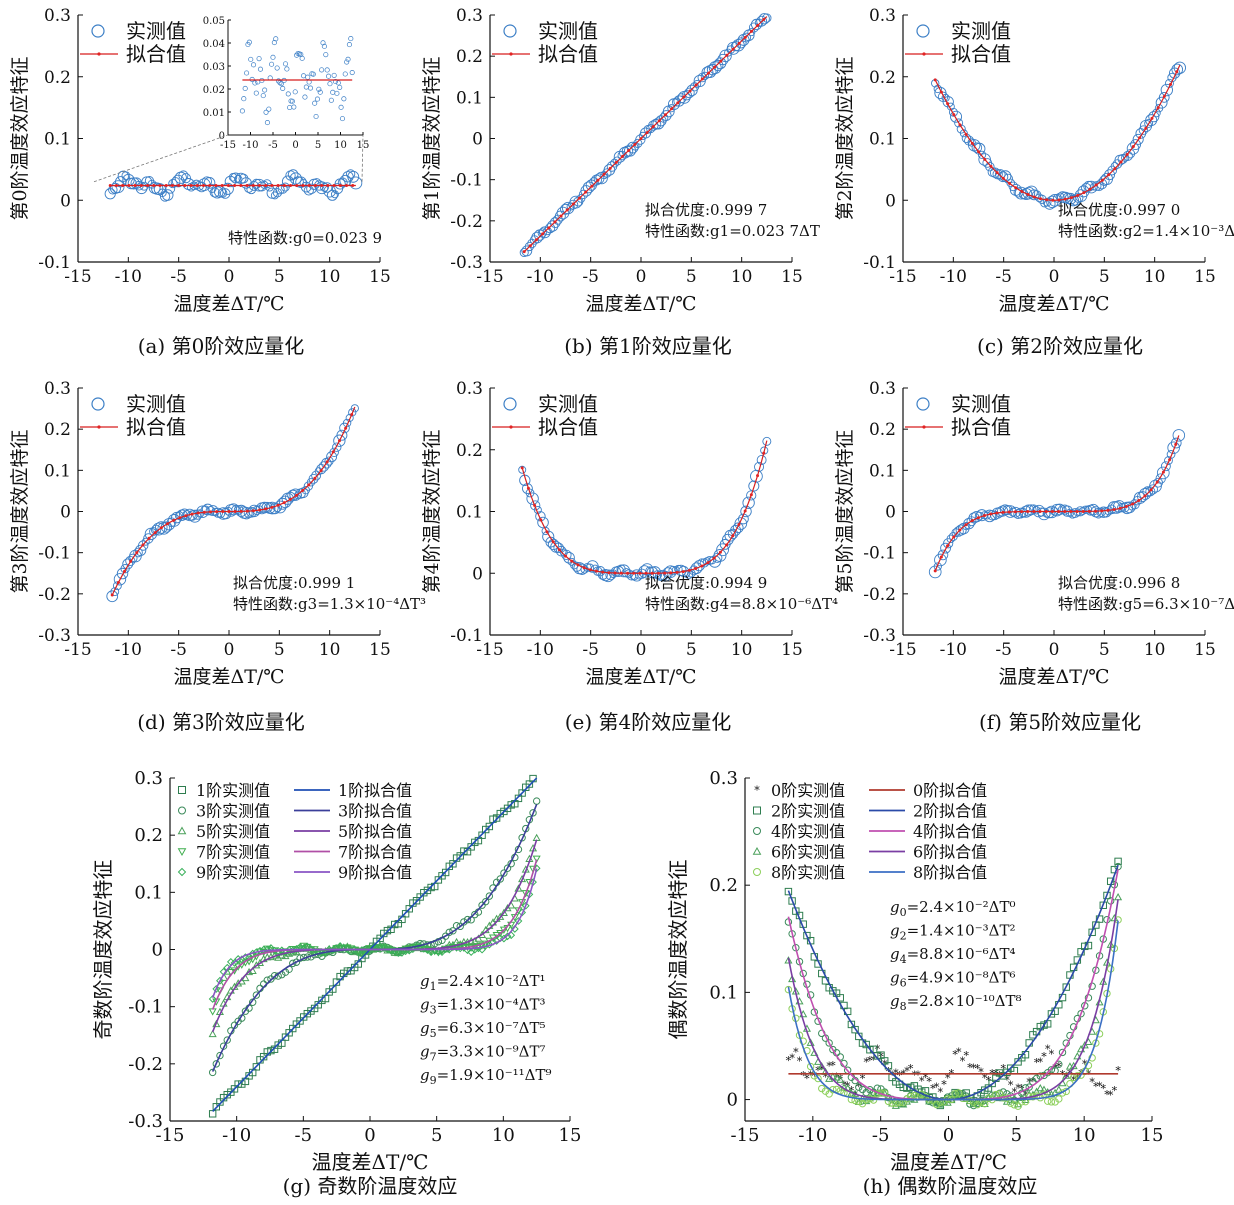 The height and width of the screenshot is (1205, 1234). What do you see at coordinates (808, 831) in the screenshot?
I see `legend-label-measured: 4阶实测值` at bounding box center [808, 831].